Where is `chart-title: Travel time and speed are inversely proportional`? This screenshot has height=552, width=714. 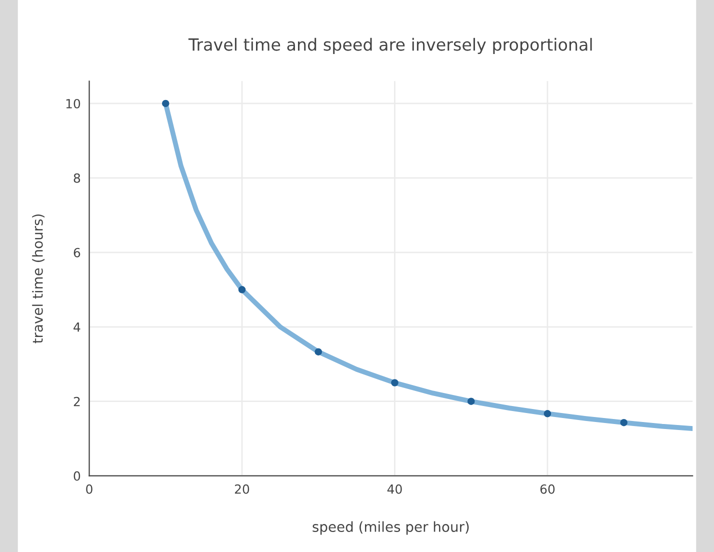
chart-title: Travel time and speed are inversely proportional is located at coordinates (390, 46).